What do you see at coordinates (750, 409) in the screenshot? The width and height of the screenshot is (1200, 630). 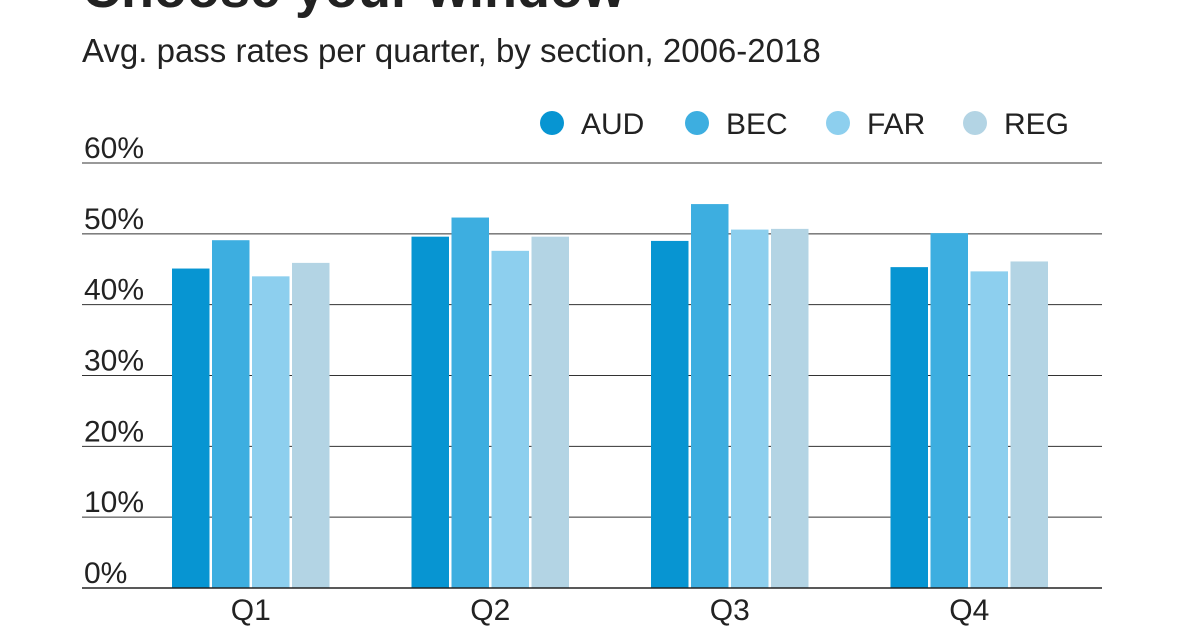 I see `bar-far-q3` at bounding box center [750, 409].